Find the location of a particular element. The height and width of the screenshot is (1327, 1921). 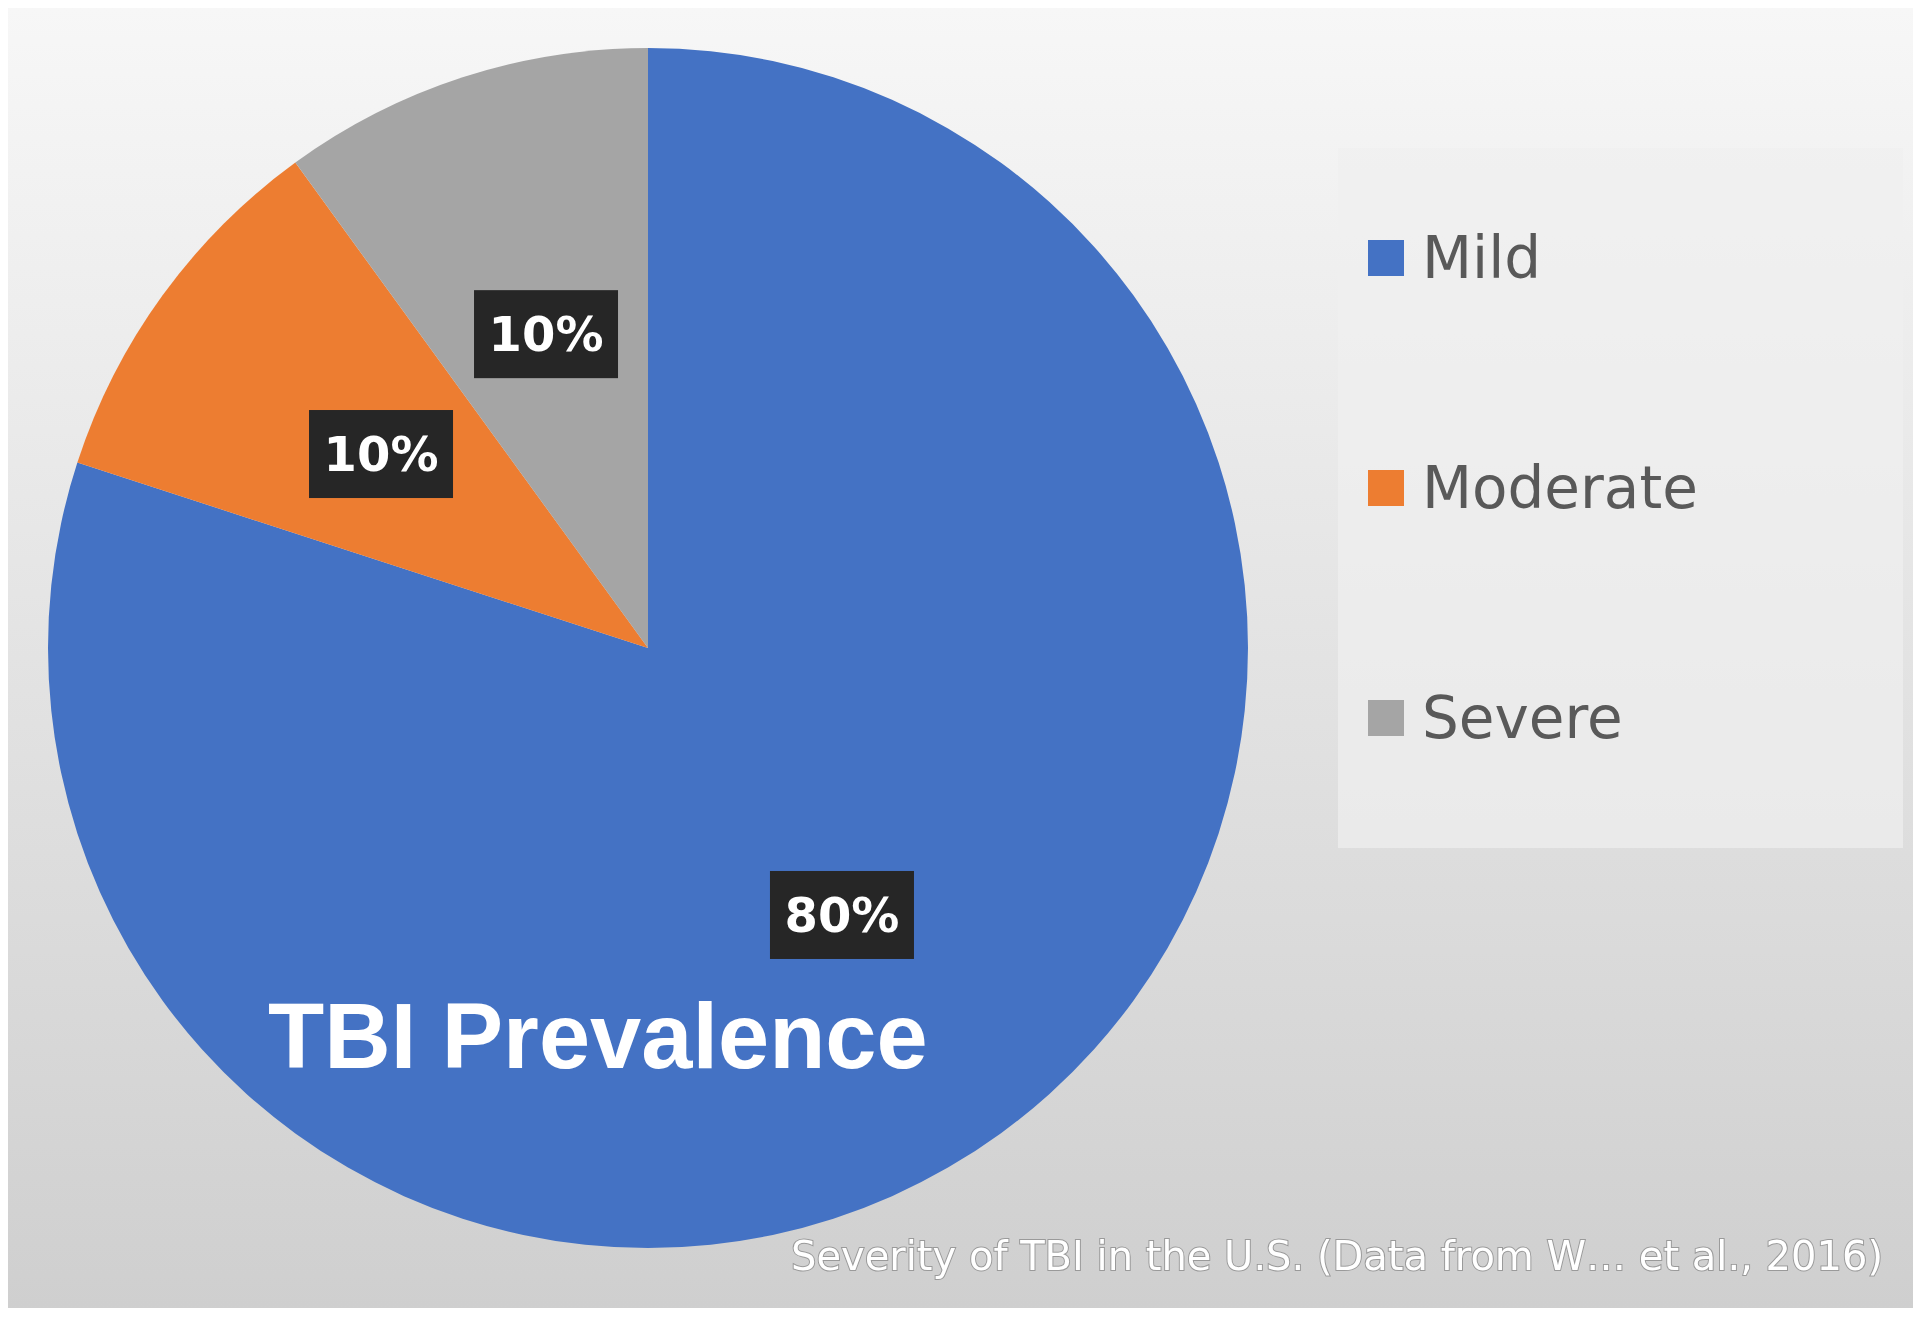

legend-label: Mild is located at coordinates (1482, 258).